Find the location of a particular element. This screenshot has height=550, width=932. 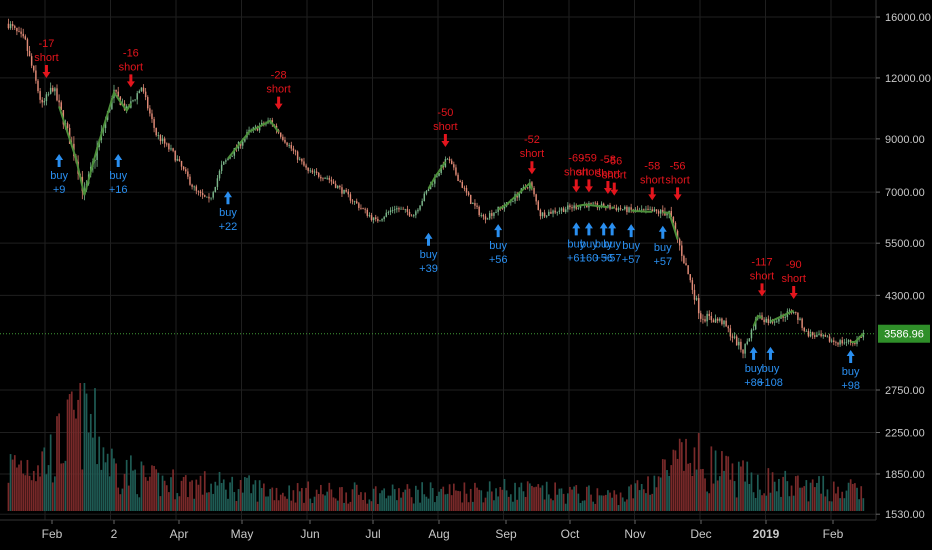

last-price-label: 3586.96 is located at coordinates (904, 335).